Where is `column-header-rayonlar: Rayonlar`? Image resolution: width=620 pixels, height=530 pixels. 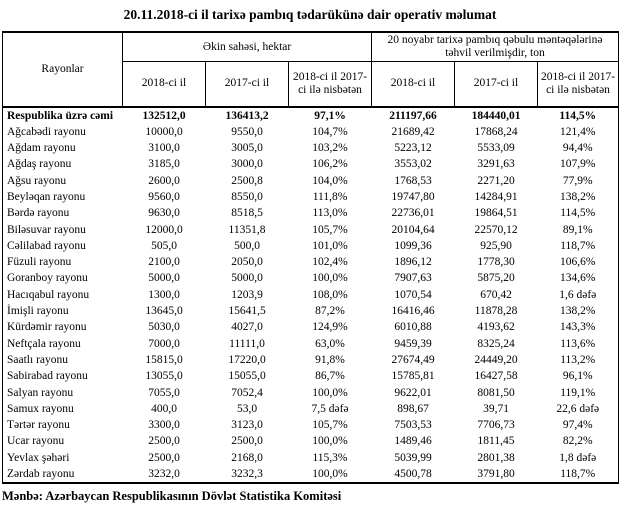
column-header-rayonlar: Rayonlar is located at coordinates (62, 69).